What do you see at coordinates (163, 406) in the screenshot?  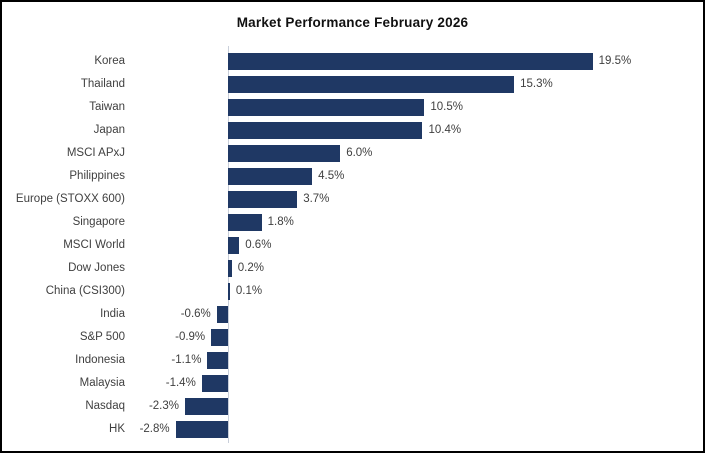 I see `value-label: -2.3%` at bounding box center [163, 406].